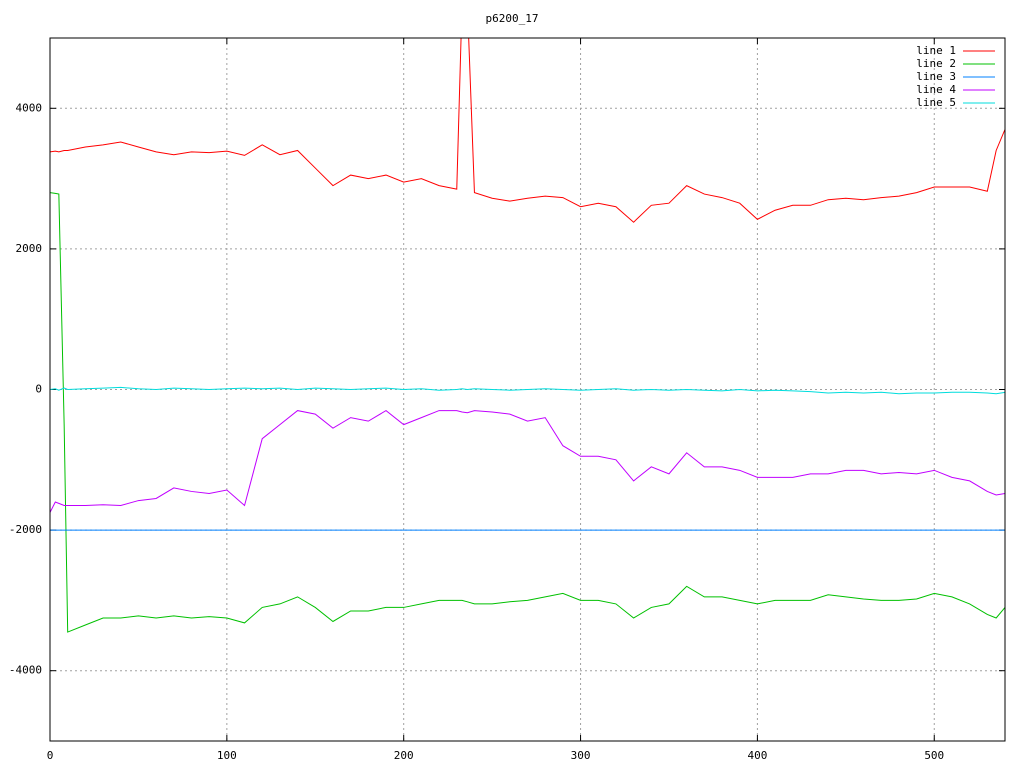  I want to click on chart-title: p6200_17, so click(512, 18).